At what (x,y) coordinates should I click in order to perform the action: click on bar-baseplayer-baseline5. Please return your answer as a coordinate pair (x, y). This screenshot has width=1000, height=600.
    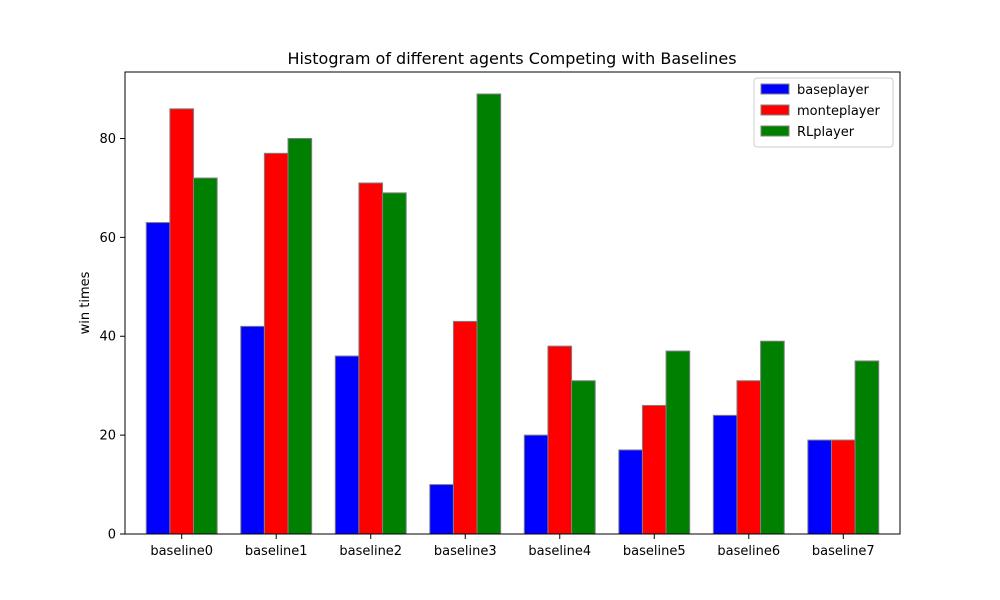
    Looking at the image, I should click on (630, 492).